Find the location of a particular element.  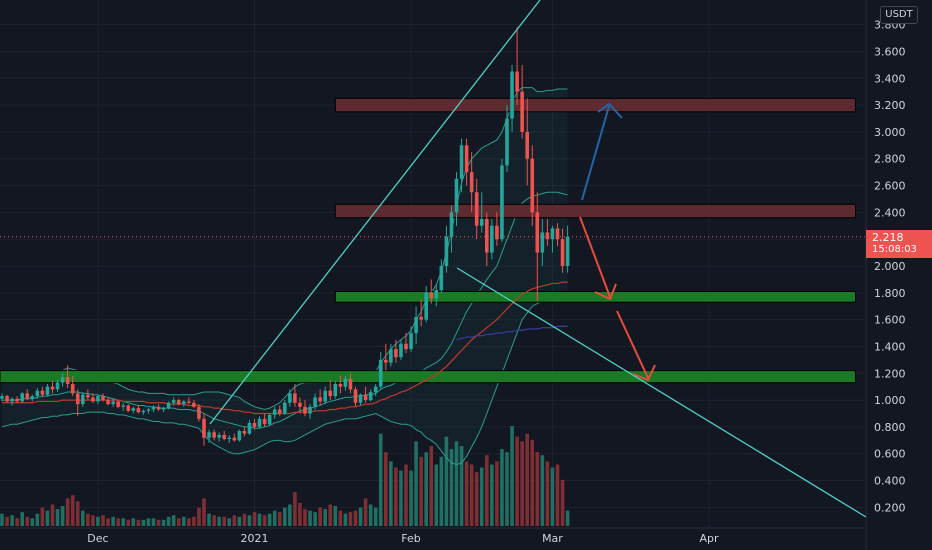

current-price-badge: 2.218 15:08:03 is located at coordinates (899, 244).